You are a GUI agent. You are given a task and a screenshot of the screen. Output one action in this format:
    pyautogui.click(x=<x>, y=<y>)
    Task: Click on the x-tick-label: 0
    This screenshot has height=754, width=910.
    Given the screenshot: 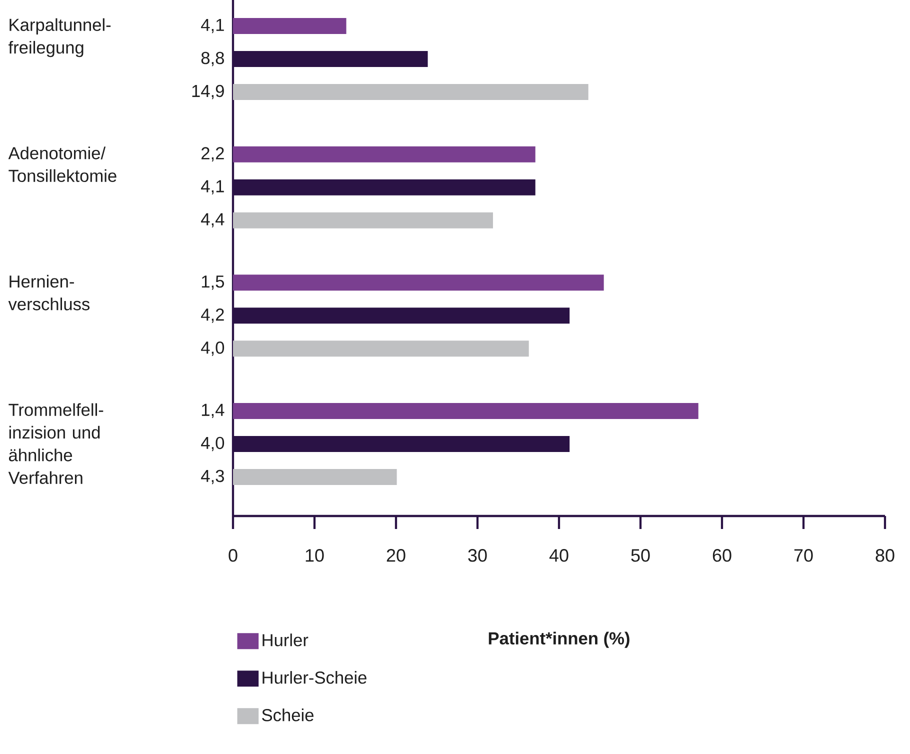 What is the action you would take?
    pyautogui.click(x=233, y=555)
    